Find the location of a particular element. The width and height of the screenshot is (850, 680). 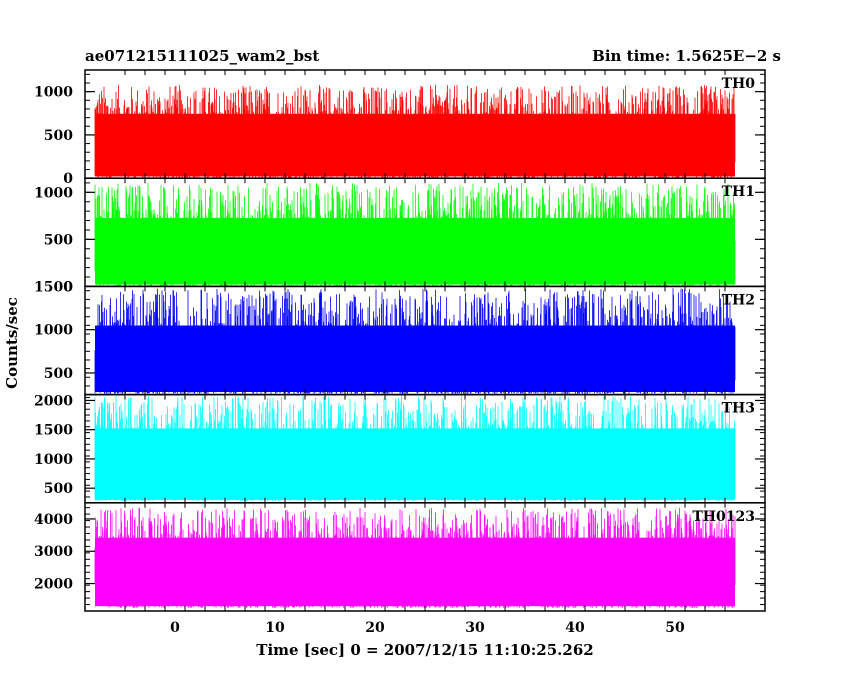

panel-name-label: TH0 is located at coordinates (739, 84).